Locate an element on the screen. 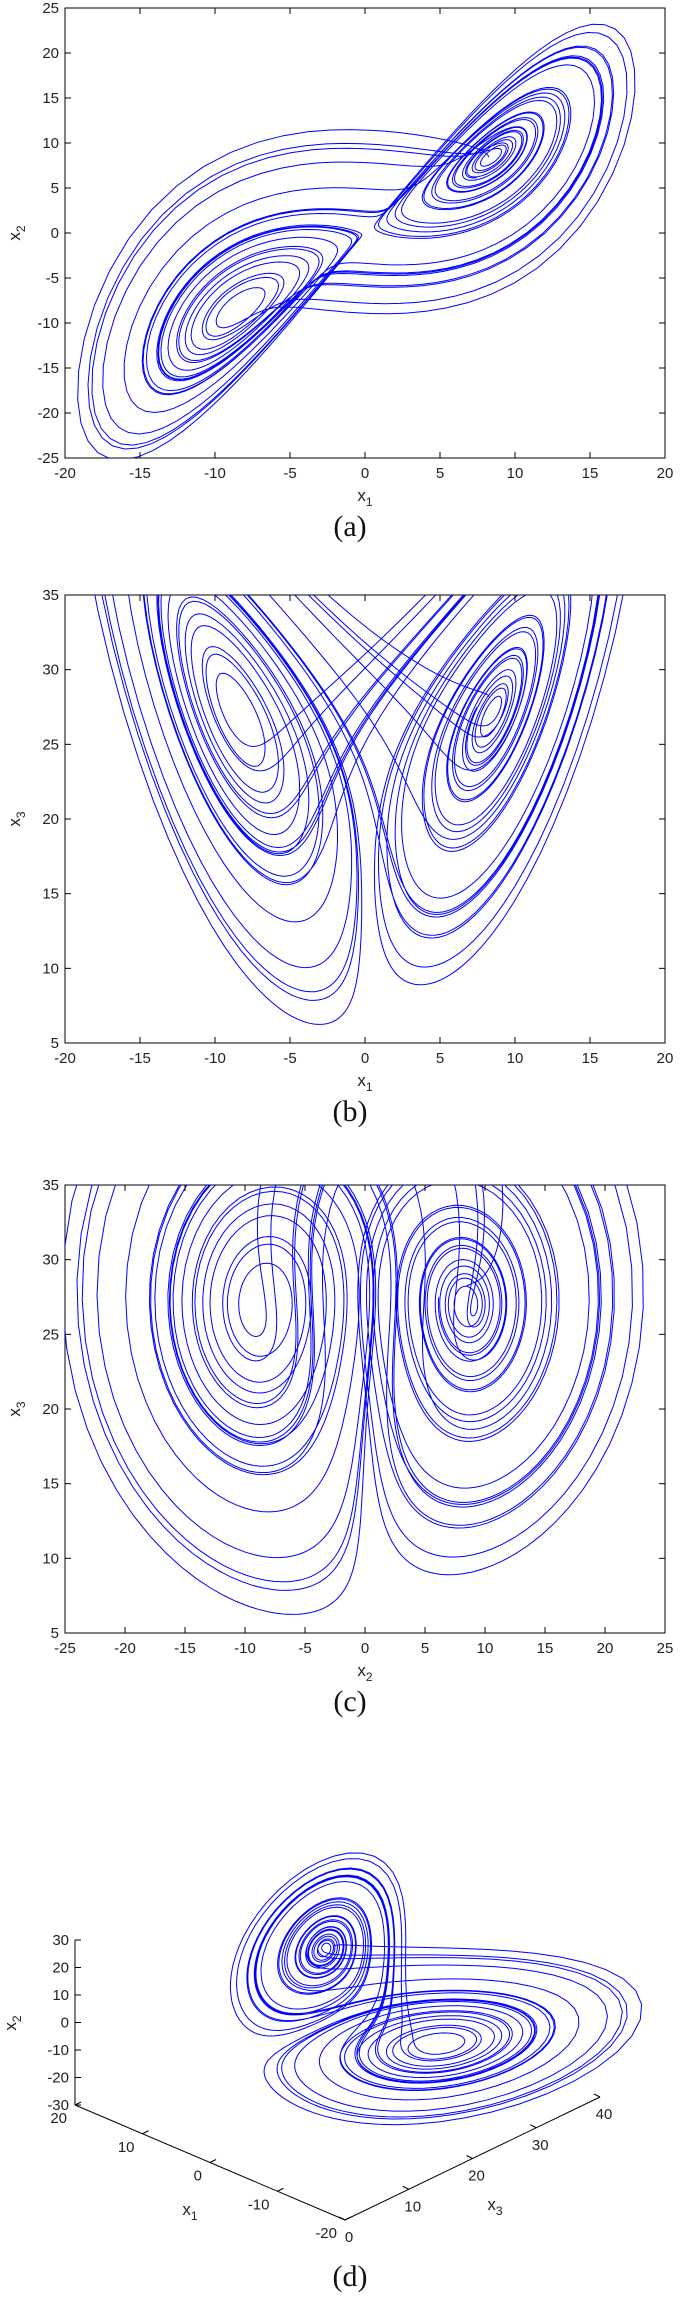 This screenshot has width=700, height=2316. x3-tick-label: 30 is located at coordinates (540, 2145).